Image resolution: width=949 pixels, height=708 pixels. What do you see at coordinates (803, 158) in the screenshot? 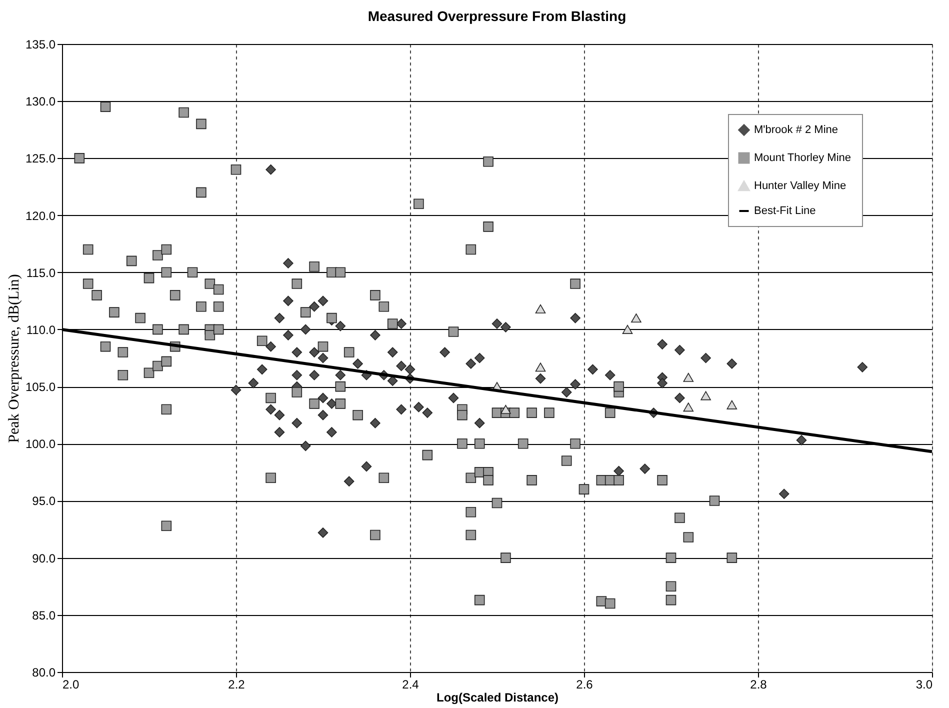
I see `legend-label: Mount Thorley Mine` at bounding box center [803, 158].